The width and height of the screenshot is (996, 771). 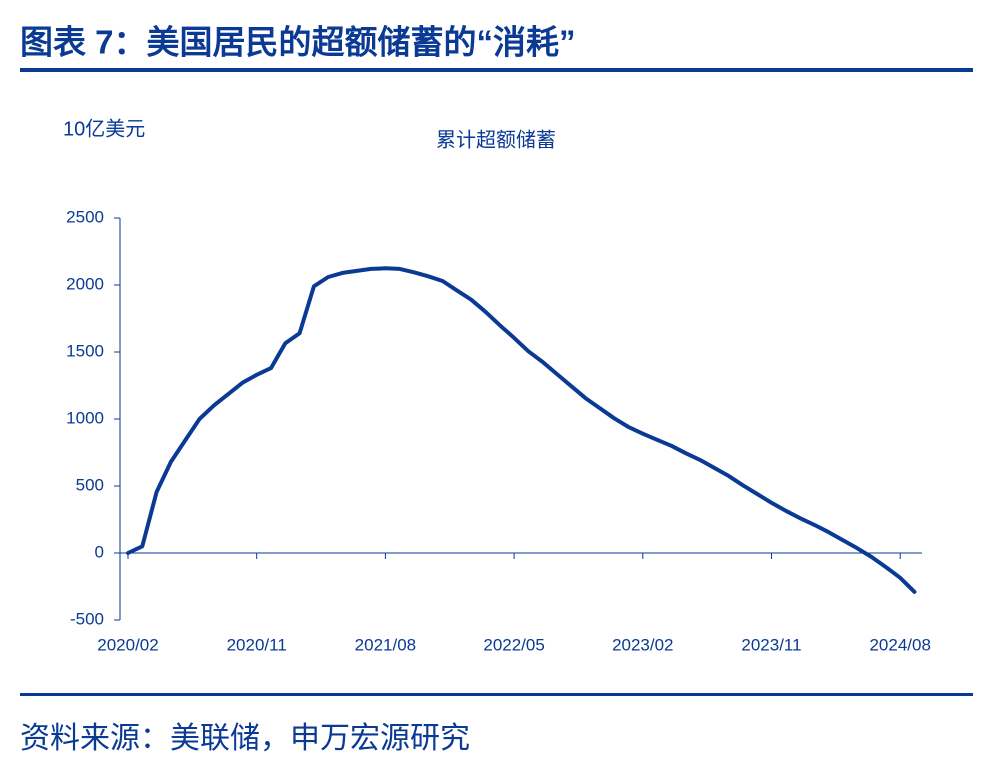 I want to click on y-tick-label: 1500, so click(x=85, y=350).